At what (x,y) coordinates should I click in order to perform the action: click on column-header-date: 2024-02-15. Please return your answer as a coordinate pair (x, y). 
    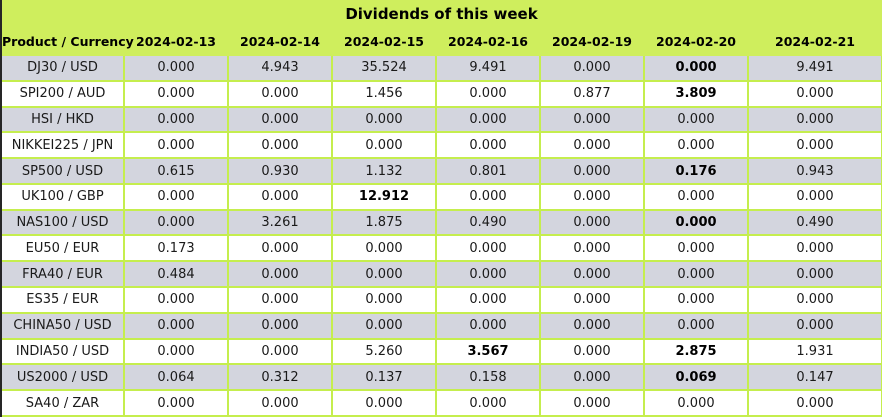
    Looking at the image, I should click on (384, 41).